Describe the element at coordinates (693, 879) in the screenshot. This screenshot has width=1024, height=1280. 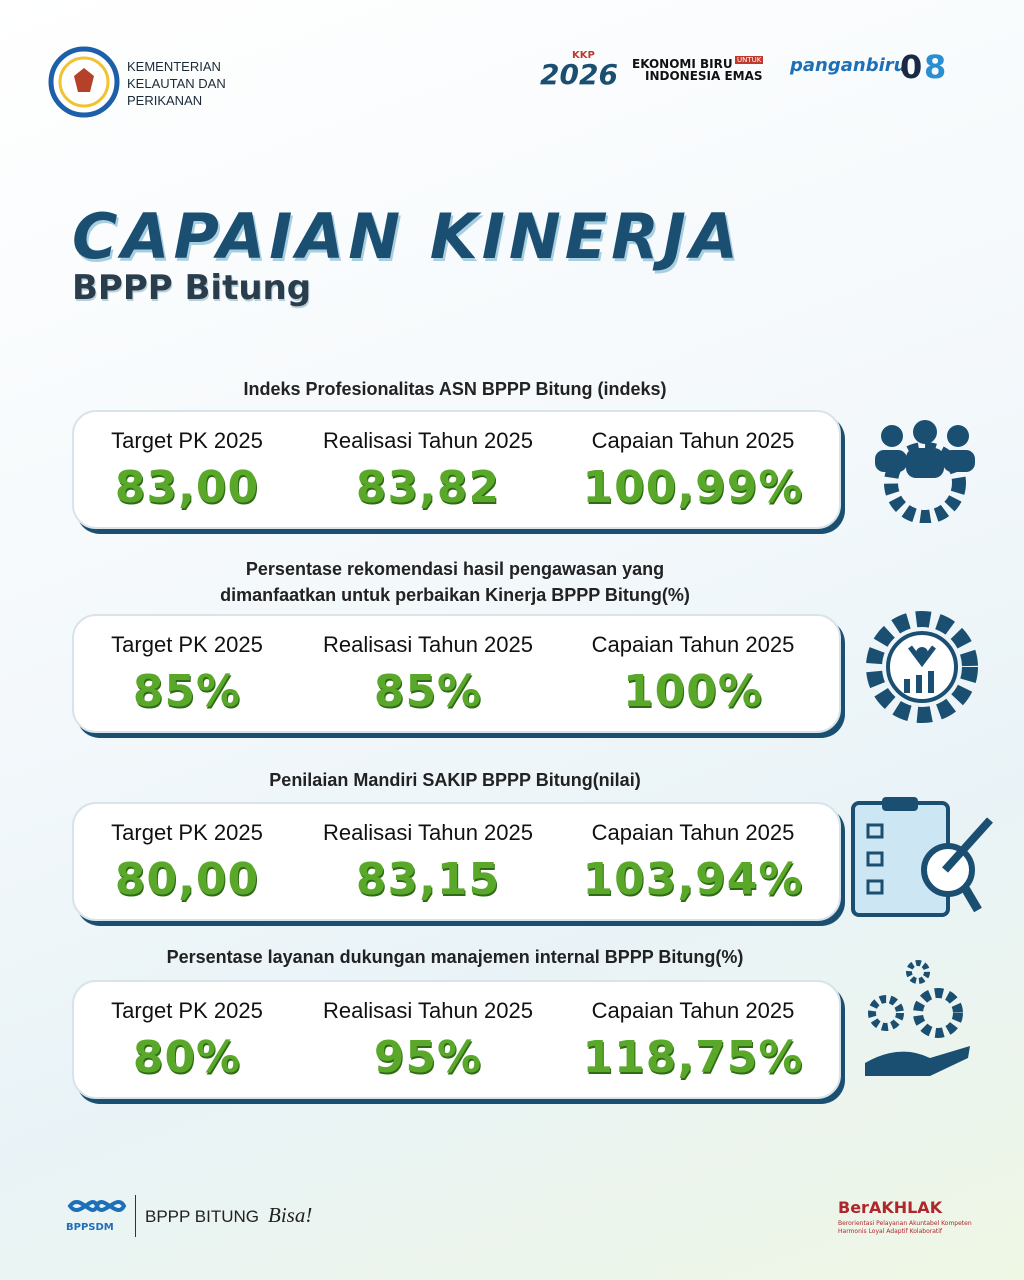
I see `item-value: 103,94%` at that location.